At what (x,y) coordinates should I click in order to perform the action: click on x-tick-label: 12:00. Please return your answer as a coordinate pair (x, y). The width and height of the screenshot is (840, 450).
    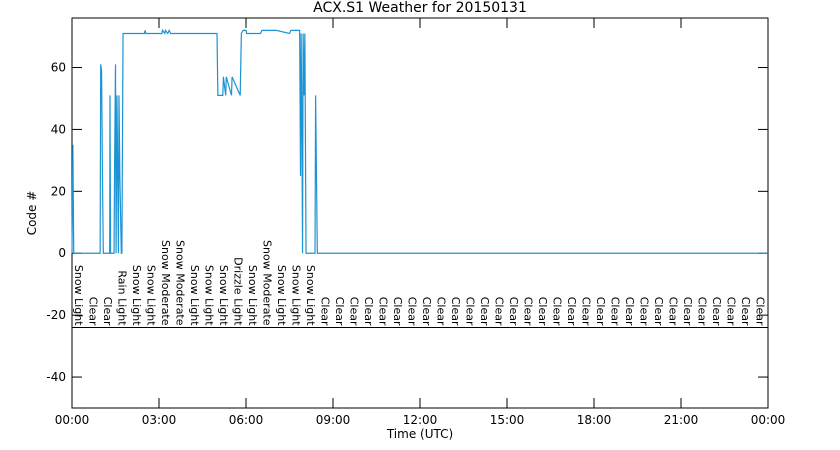
    Looking at the image, I should click on (420, 420).